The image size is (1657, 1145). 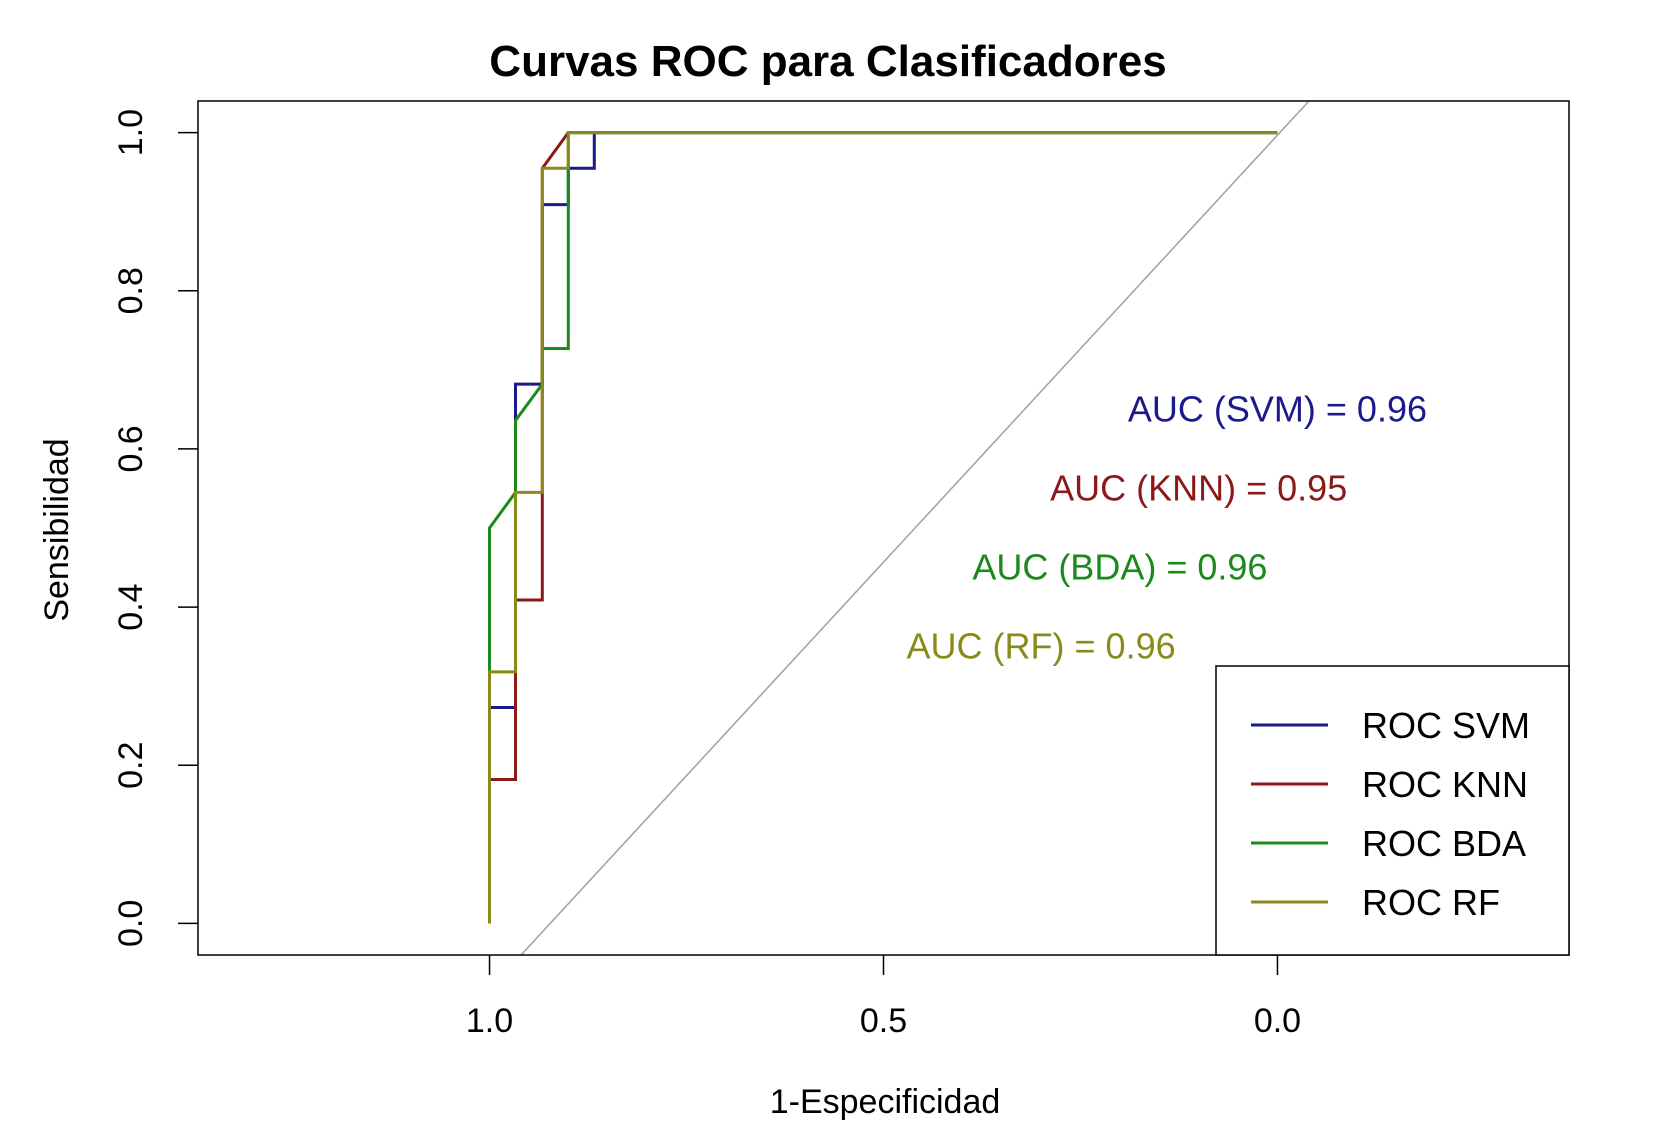 I want to click on x-tick-label: 0.5, so click(x=883, y=1021).